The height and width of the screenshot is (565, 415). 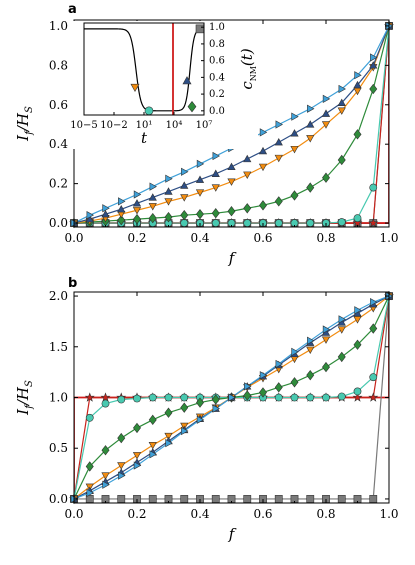 What do you see at coordinates (325, 514) in the screenshot?
I see `x-tick-label: 0.8` at bounding box center [325, 514].